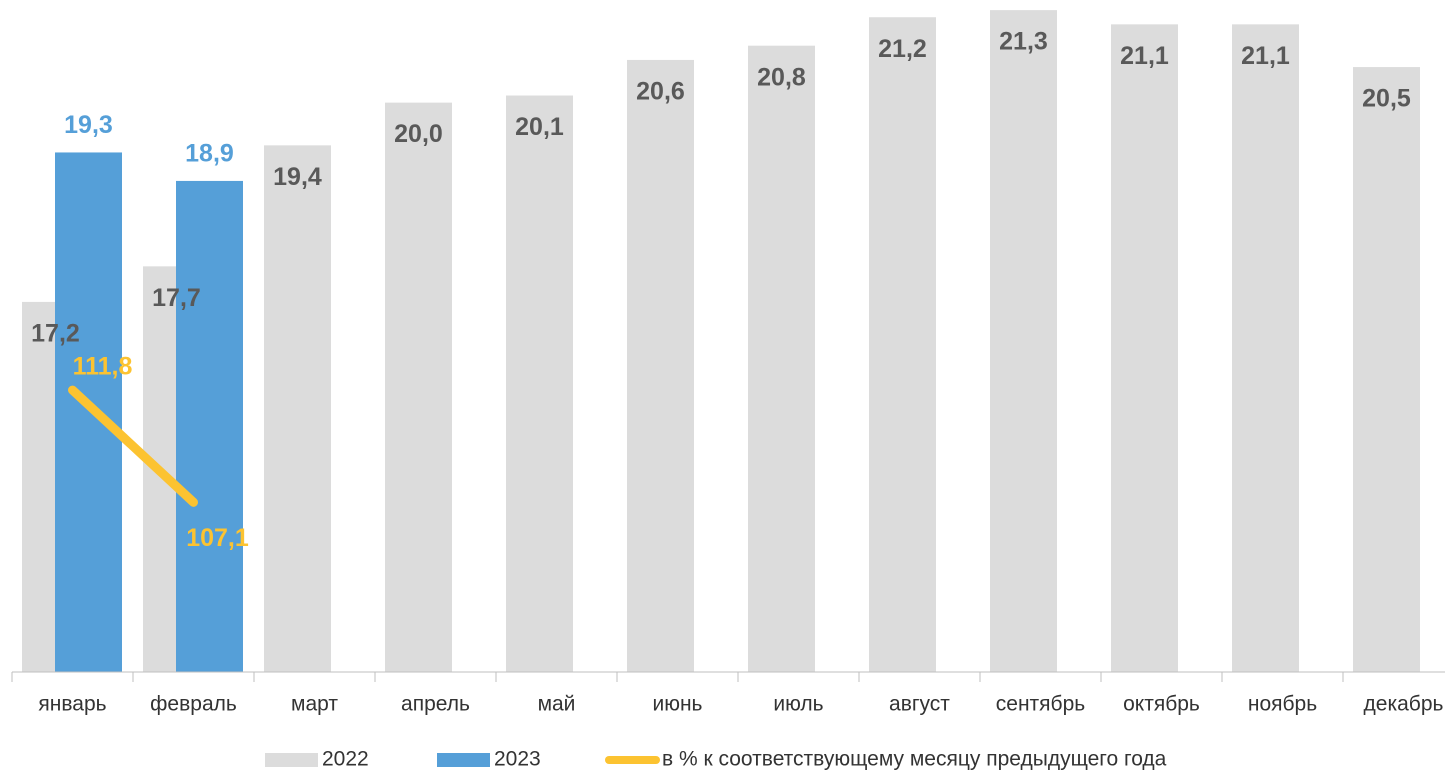 The width and height of the screenshot is (1445, 773). Describe the element at coordinates (1282, 704) in the screenshot. I see `x-tick-label: ноябрь` at that location.